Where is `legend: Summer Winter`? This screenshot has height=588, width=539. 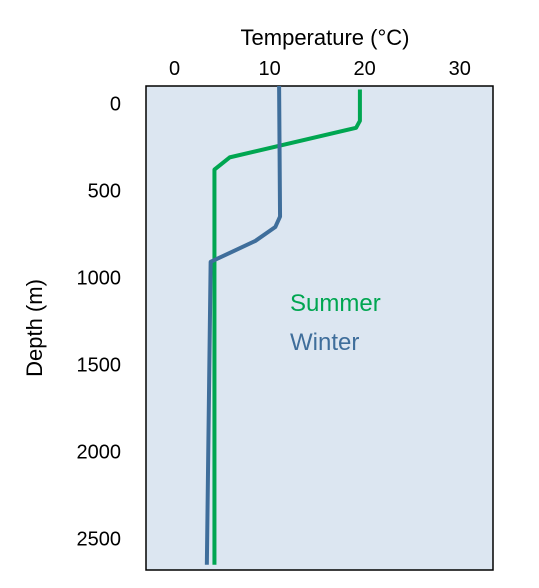
legend: Summer Winter is located at coordinates (335, 323).